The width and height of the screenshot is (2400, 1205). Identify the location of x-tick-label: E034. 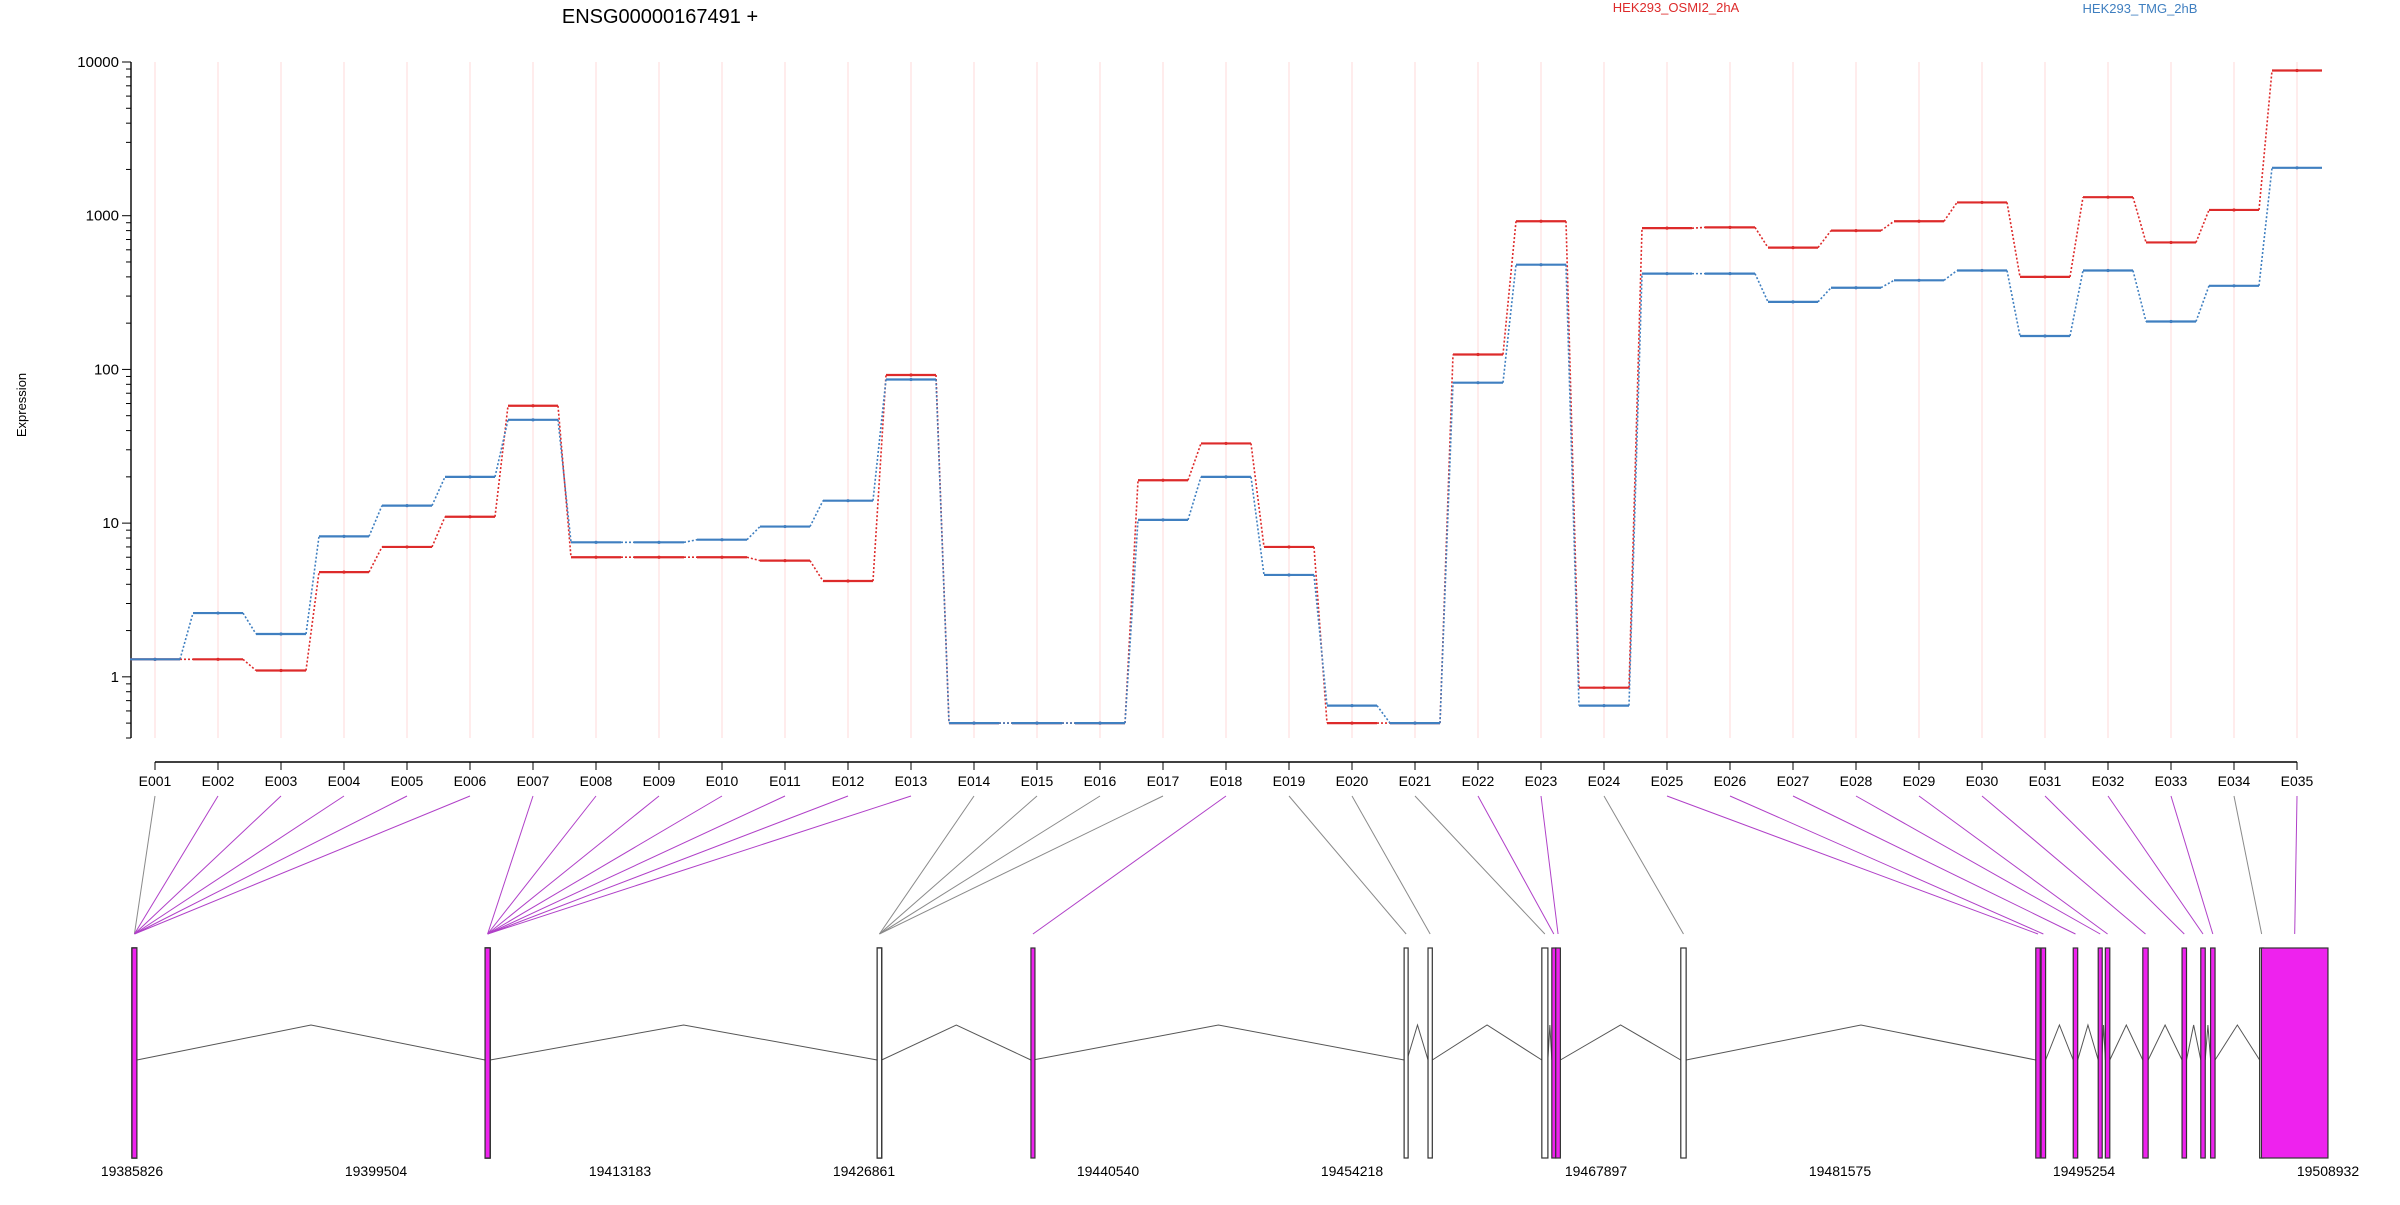
(2234, 781).